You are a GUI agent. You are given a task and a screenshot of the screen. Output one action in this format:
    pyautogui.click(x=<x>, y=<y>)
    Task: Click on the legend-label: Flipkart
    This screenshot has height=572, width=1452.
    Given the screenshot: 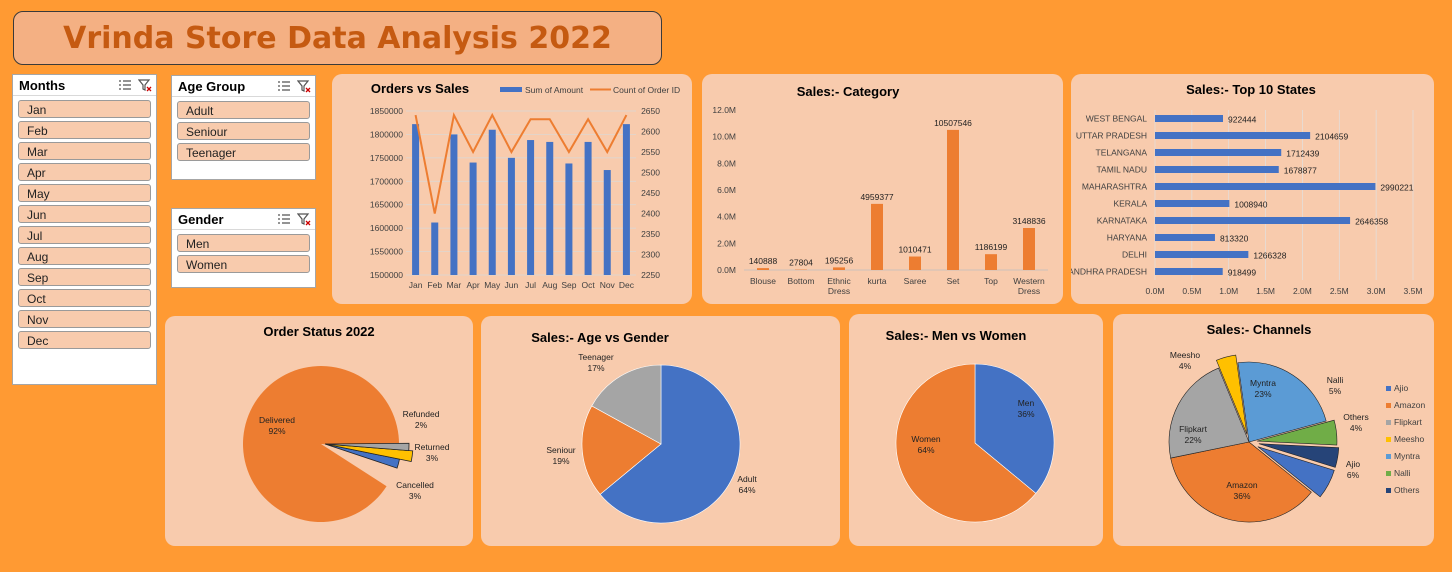 What is the action you would take?
    pyautogui.click(x=1408, y=422)
    